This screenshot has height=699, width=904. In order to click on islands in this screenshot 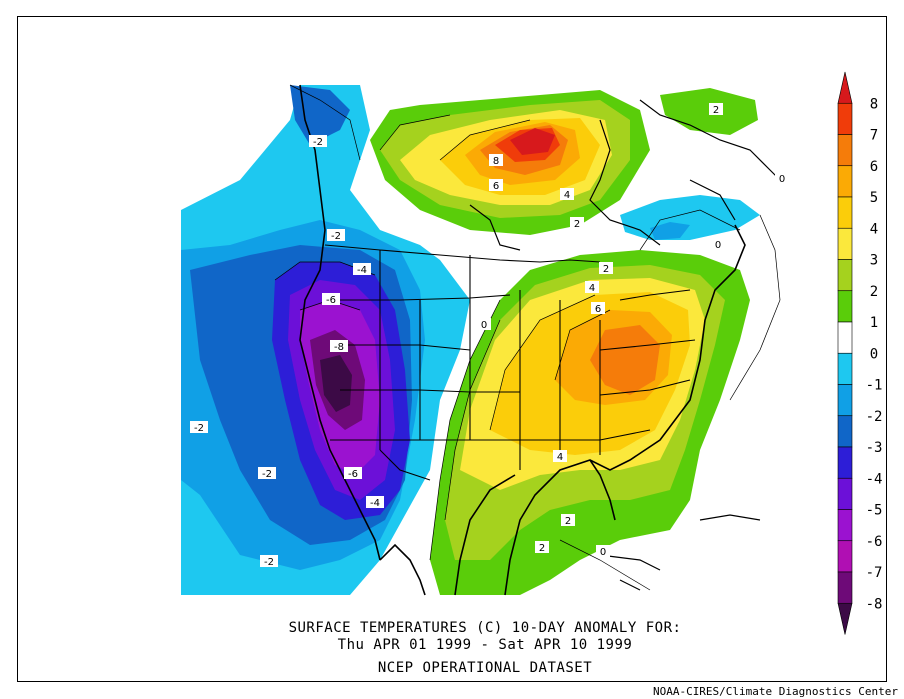, I will do `click(680, 552)`.